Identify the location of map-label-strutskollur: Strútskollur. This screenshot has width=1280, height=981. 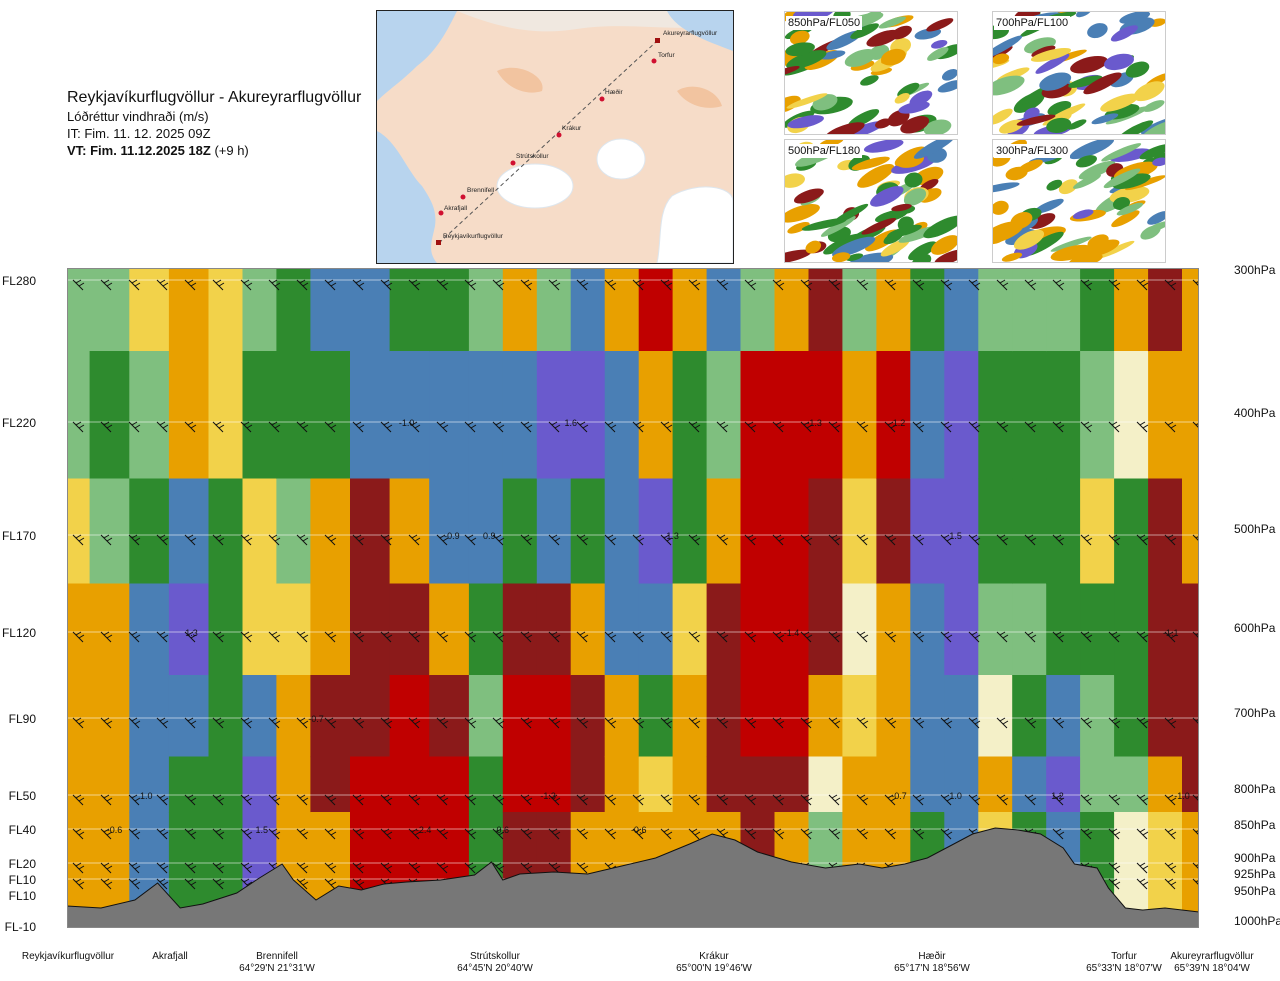
(532, 156).